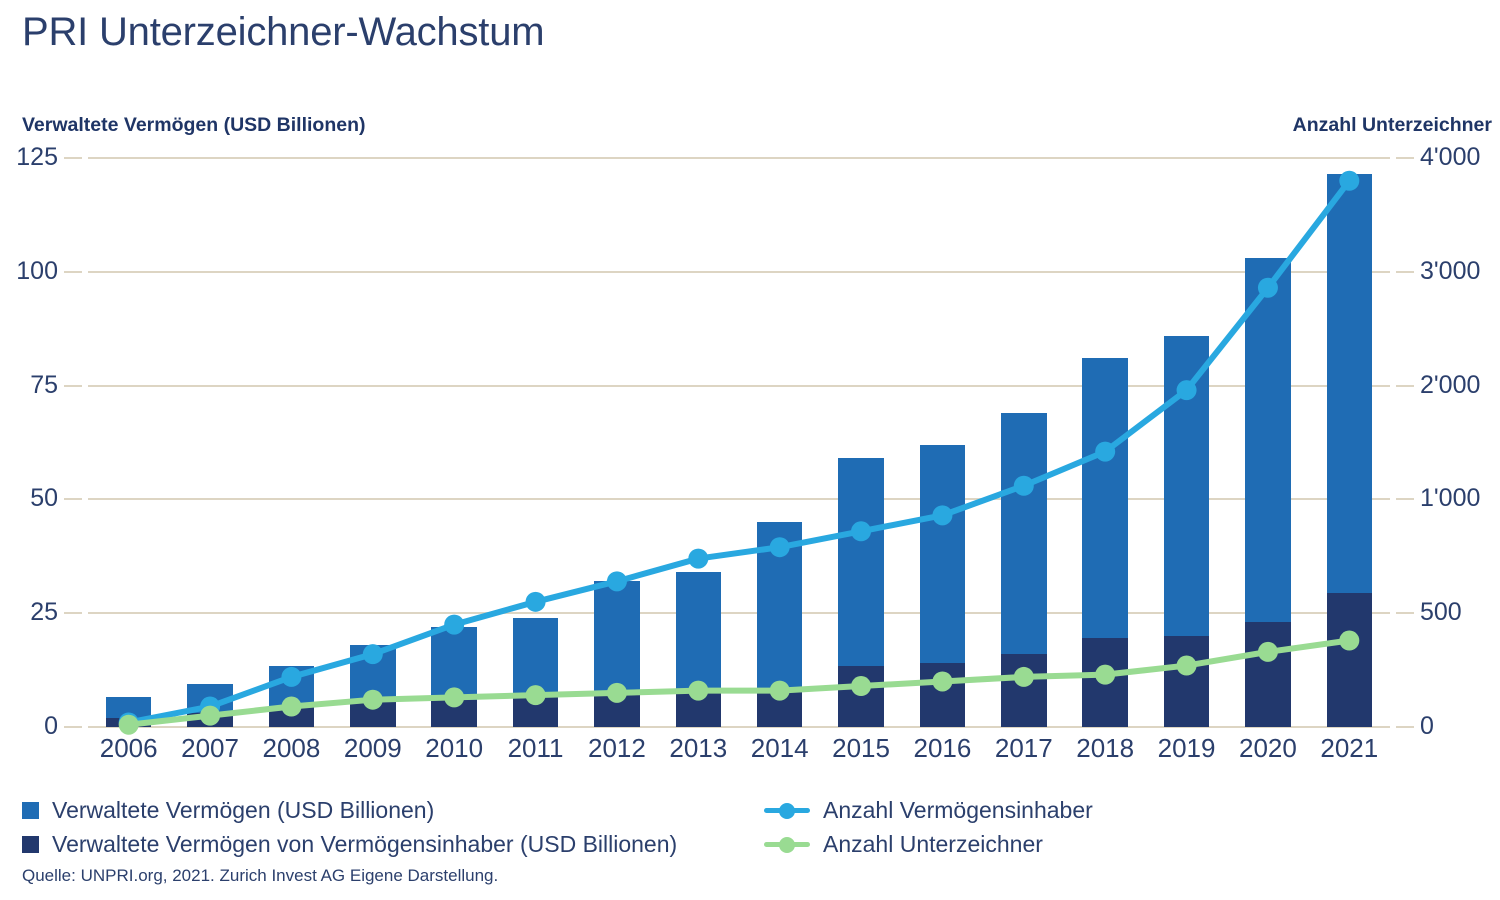 This screenshot has width=1500, height=900. What do you see at coordinates (44, 384) in the screenshot?
I see `y-axis-label-left: 75` at bounding box center [44, 384].